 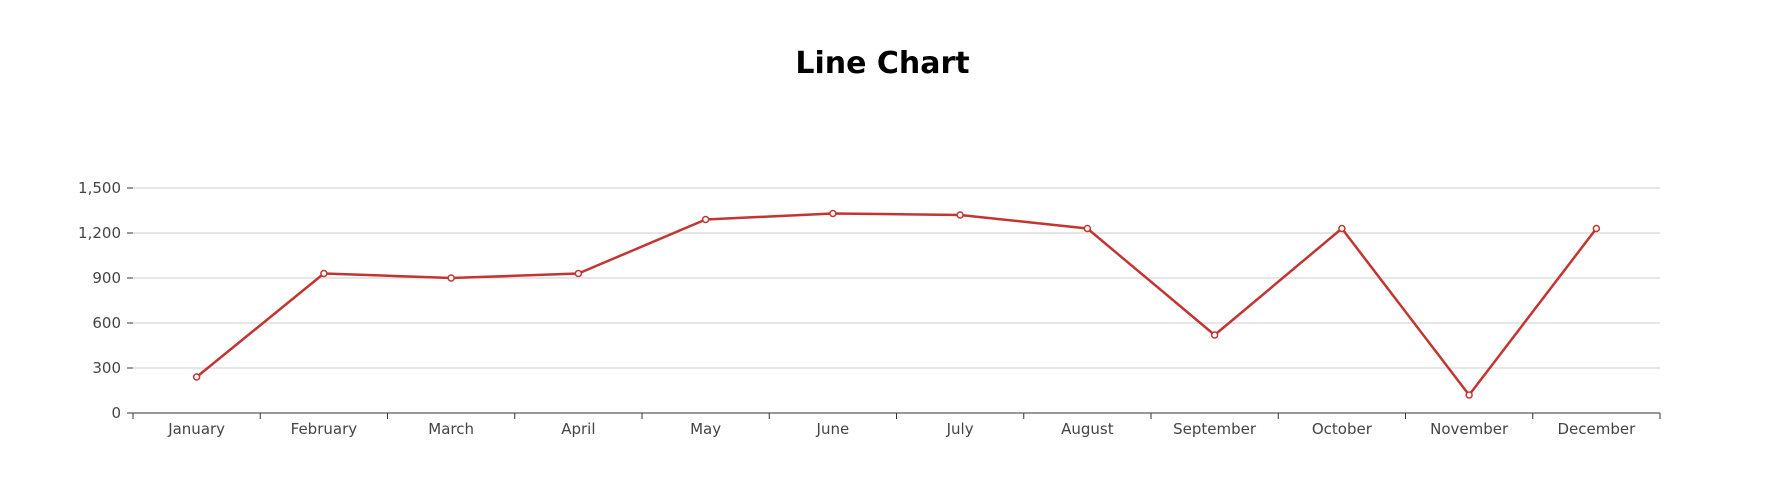 I want to click on x-tick-label: November, so click(x=1469, y=429).